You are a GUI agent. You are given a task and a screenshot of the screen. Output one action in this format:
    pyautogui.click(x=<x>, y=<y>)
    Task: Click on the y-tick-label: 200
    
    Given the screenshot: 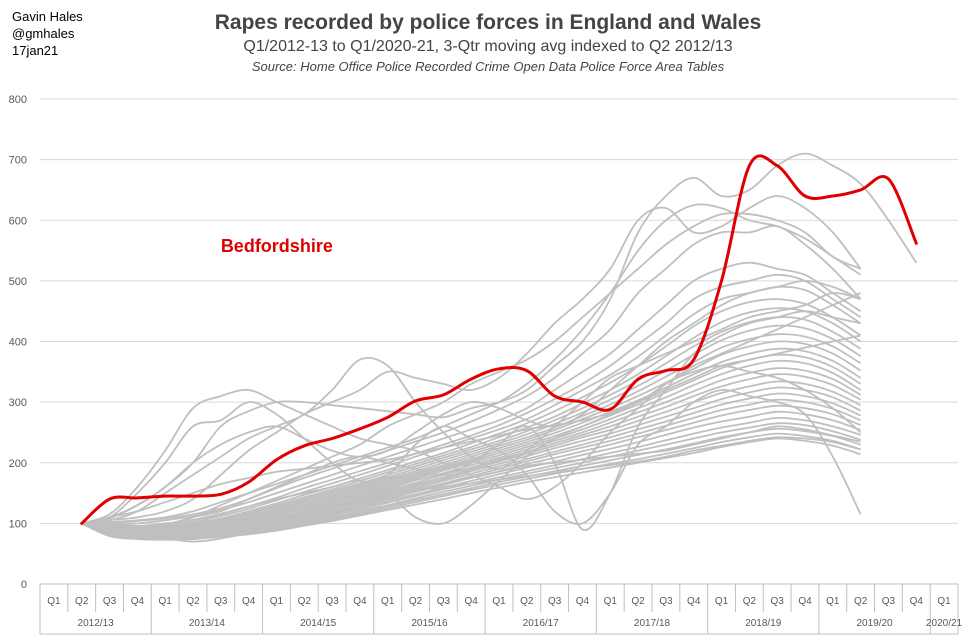 What is the action you would take?
    pyautogui.click(x=18, y=464)
    